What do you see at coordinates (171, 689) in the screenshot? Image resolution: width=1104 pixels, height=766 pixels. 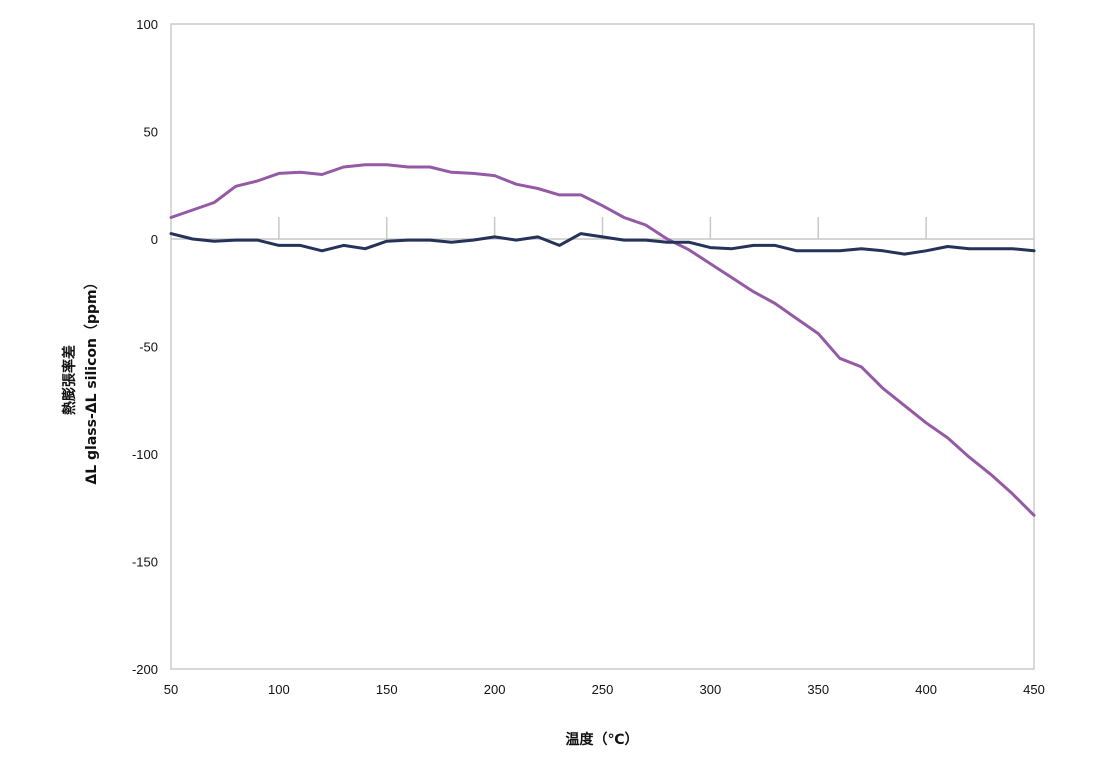 I see `x-tick-label: 50` at bounding box center [171, 689].